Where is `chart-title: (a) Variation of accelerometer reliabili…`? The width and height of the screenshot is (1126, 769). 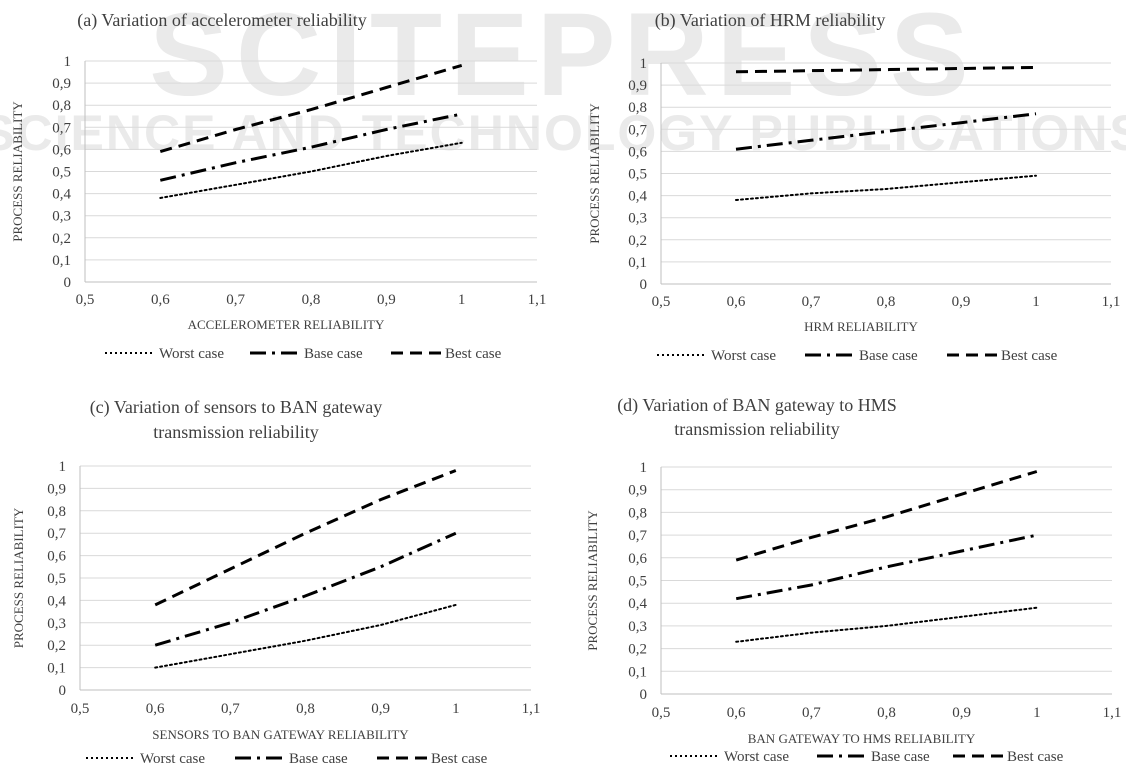 chart-title: (a) Variation of accelerometer reliabili… is located at coordinates (222, 20).